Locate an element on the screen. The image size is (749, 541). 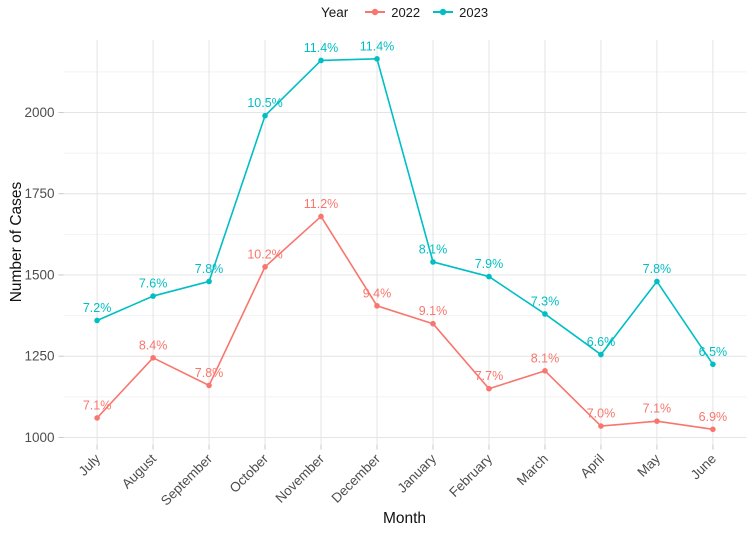
data-label-2022: 10.2% is located at coordinates (264, 254).